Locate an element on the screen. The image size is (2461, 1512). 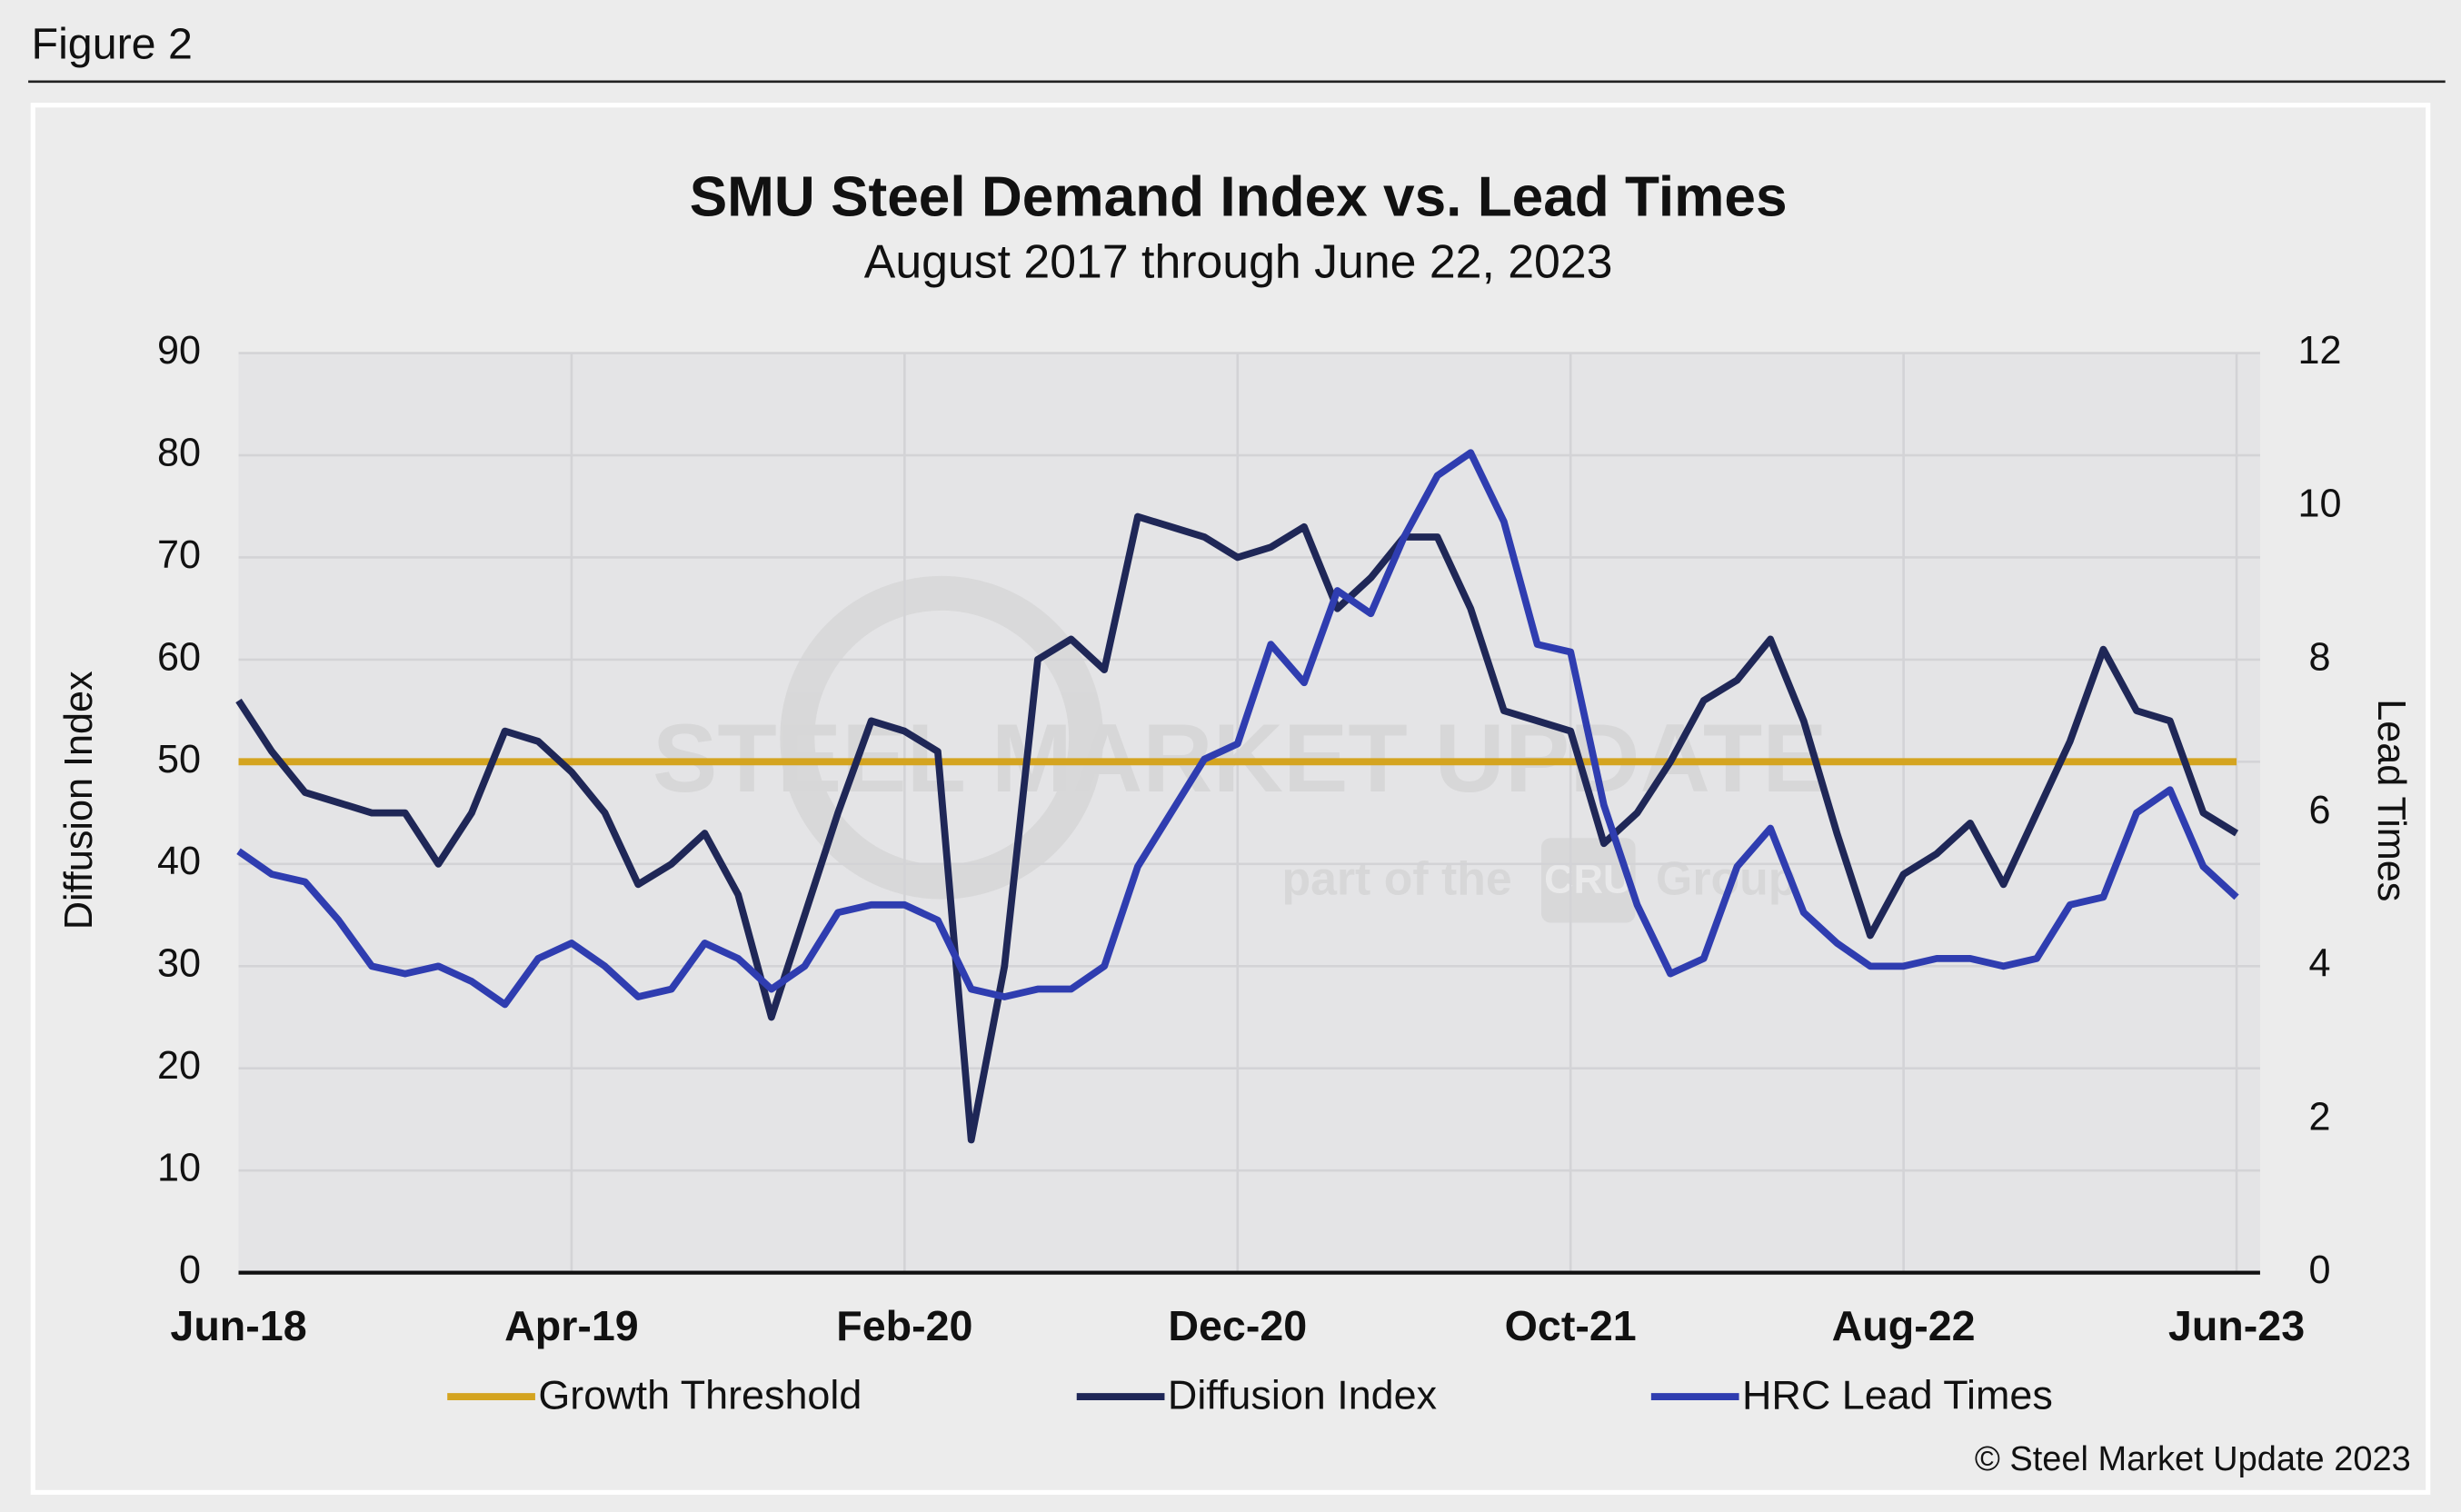
y-tick-label: 70 is located at coordinates (179, 555).